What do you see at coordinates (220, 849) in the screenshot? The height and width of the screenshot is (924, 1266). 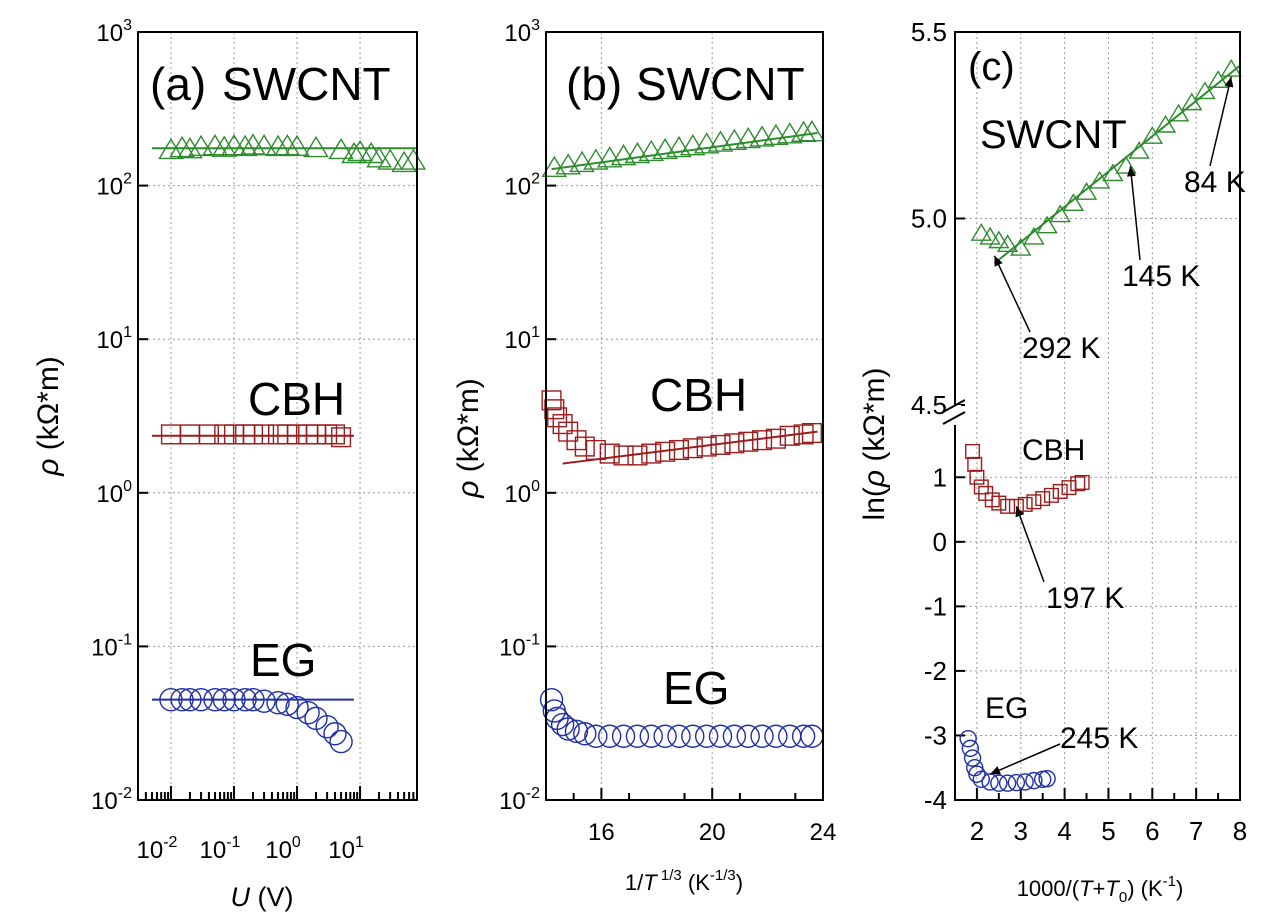 I see `panel-a-x-tick-label: 10-1` at bounding box center [220, 849].